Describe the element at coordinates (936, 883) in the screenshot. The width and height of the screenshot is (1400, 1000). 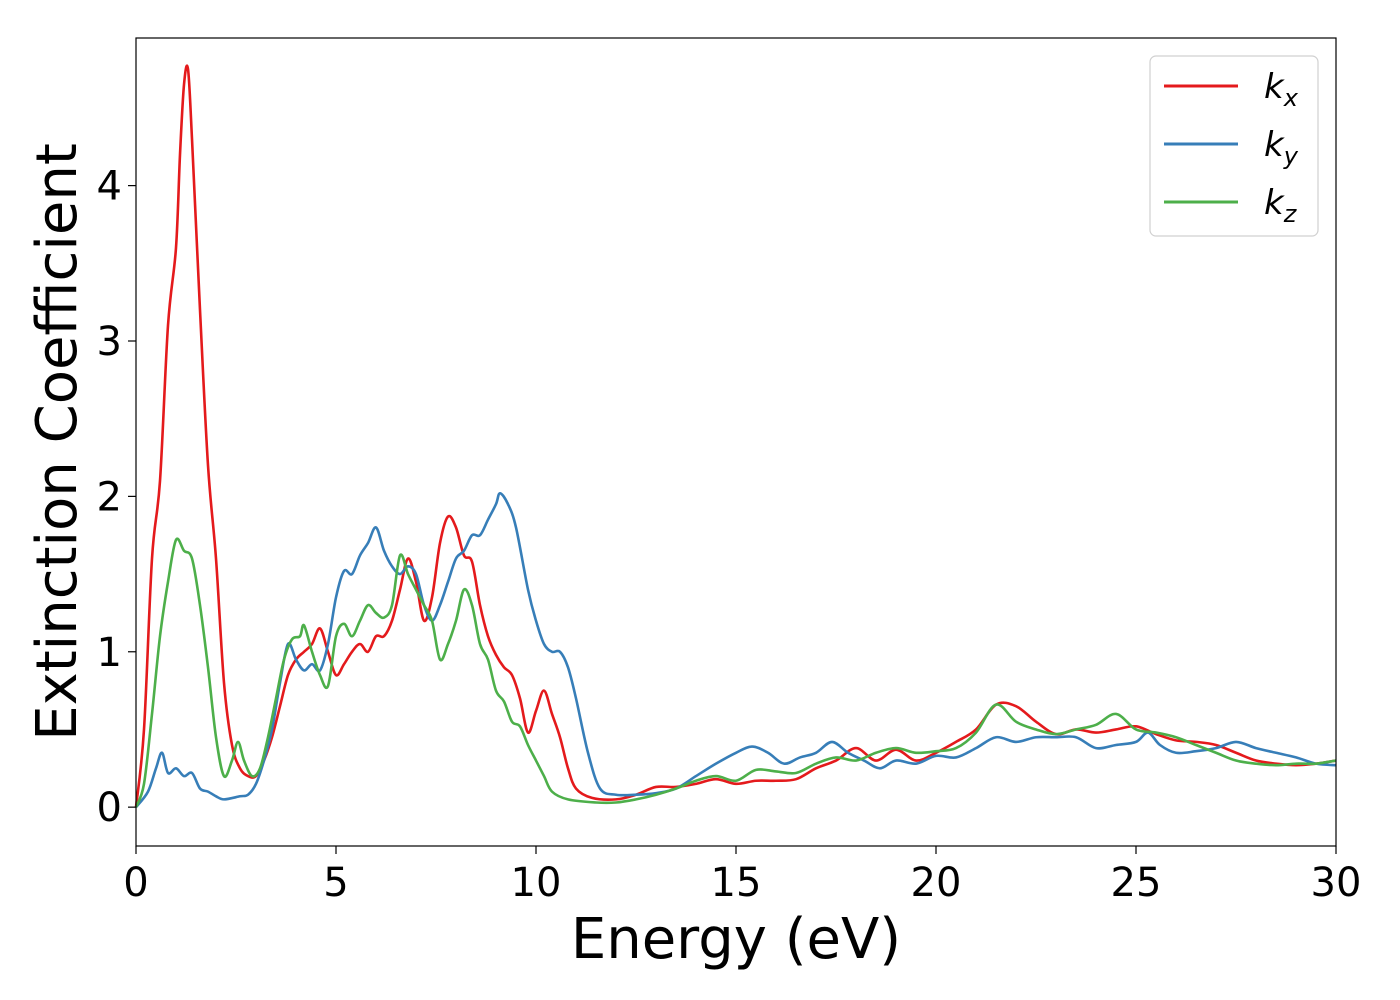
I see `x-tick-label: 20` at that location.